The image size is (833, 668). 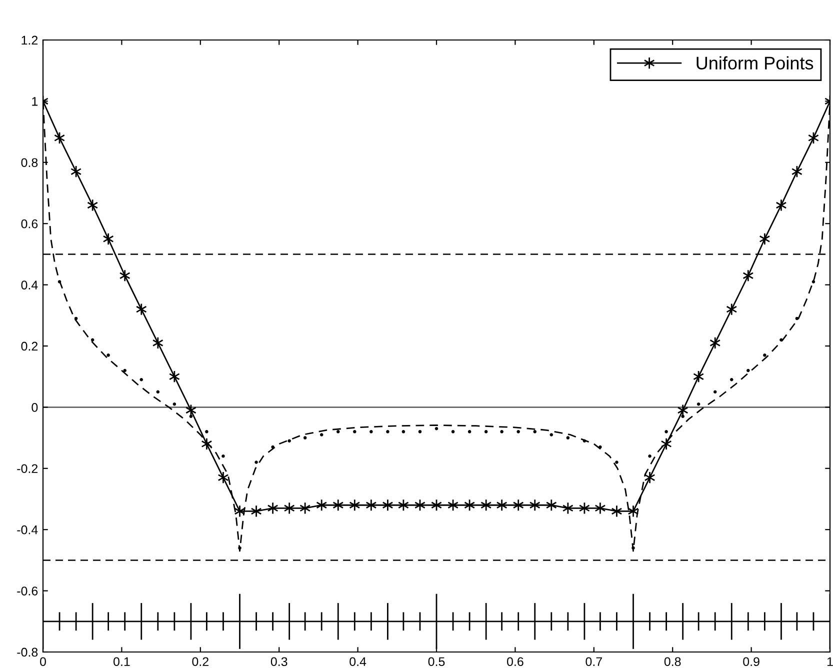 What do you see at coordinates (27, 469) in the screenshot?
I see `y-tick-label: -0.2` at bounding box center [27, 469].